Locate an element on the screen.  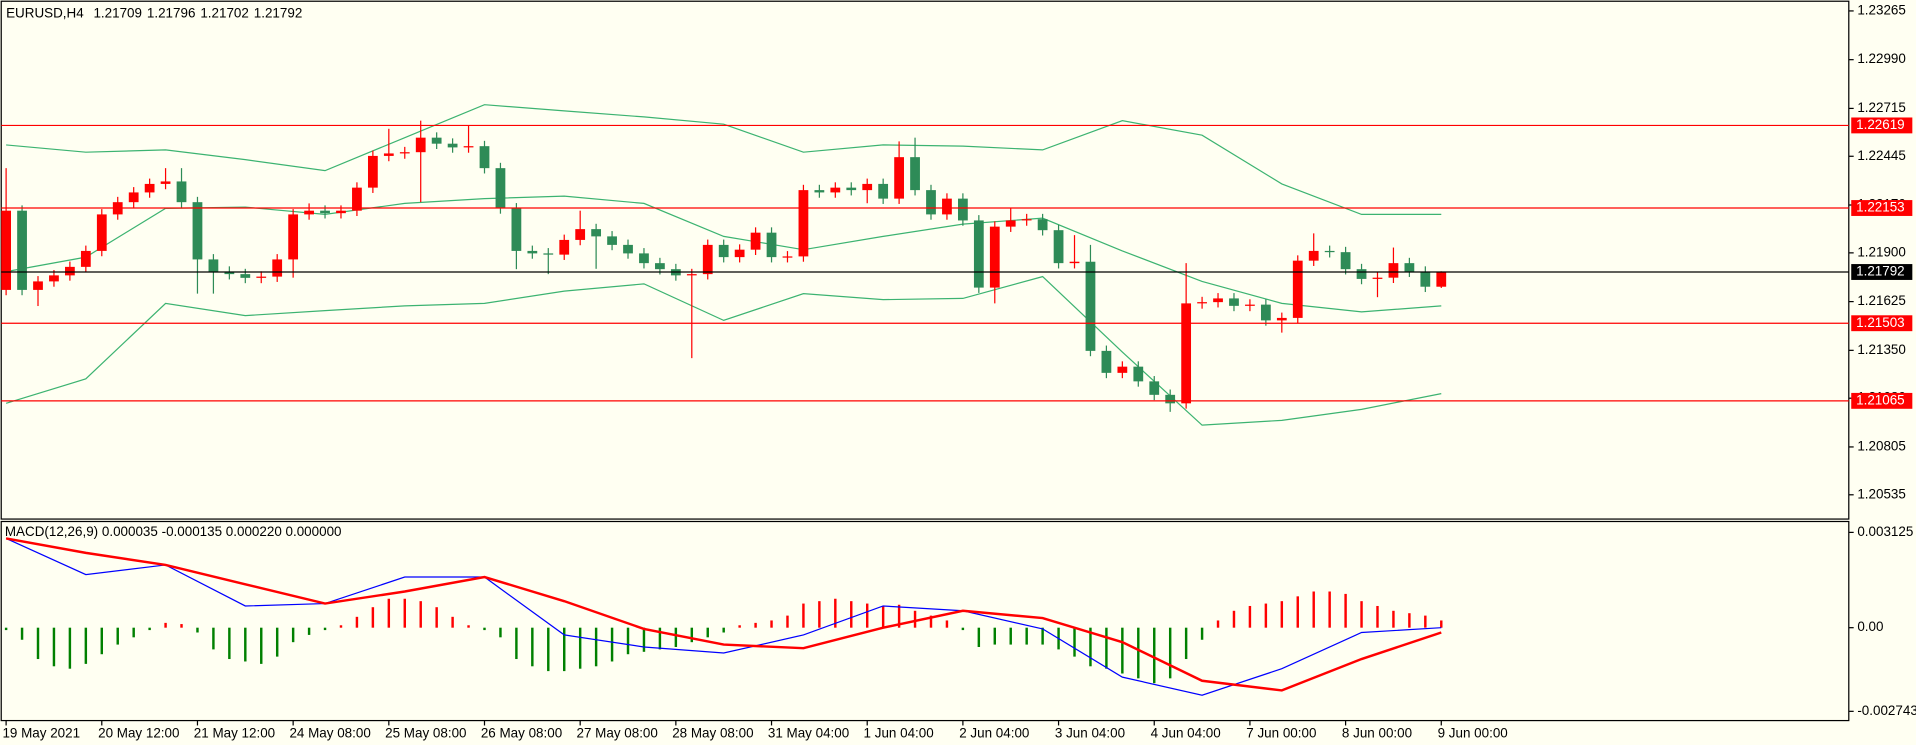
x-tick-label: 24 May 08:00 is located at coordinates (329, 733).